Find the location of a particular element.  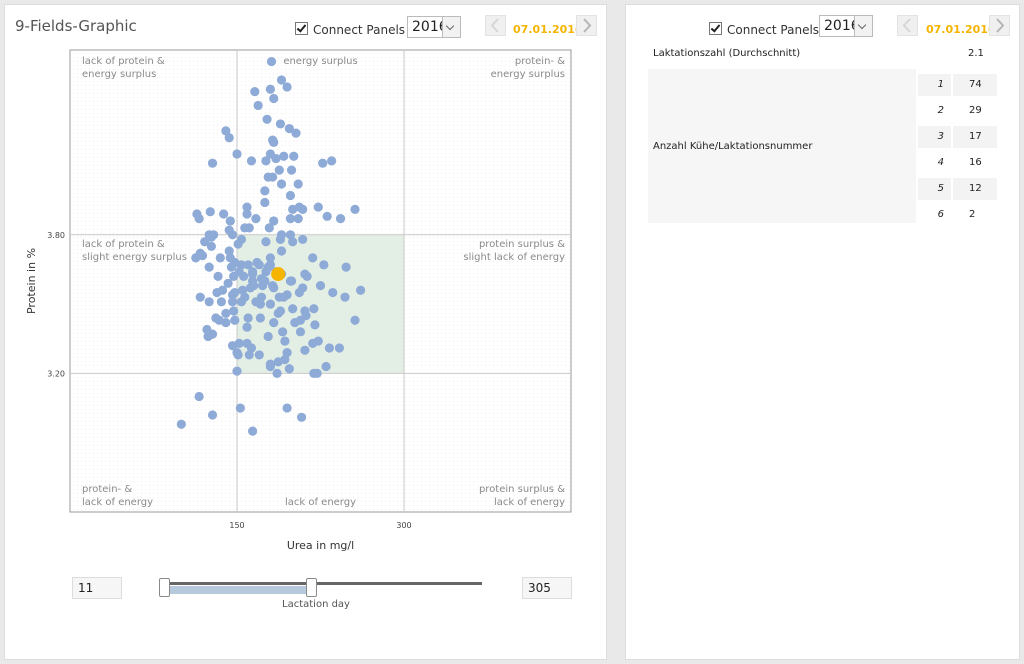

zone-label: protein surplus & lack of energy is located at coordinates (522, 496).